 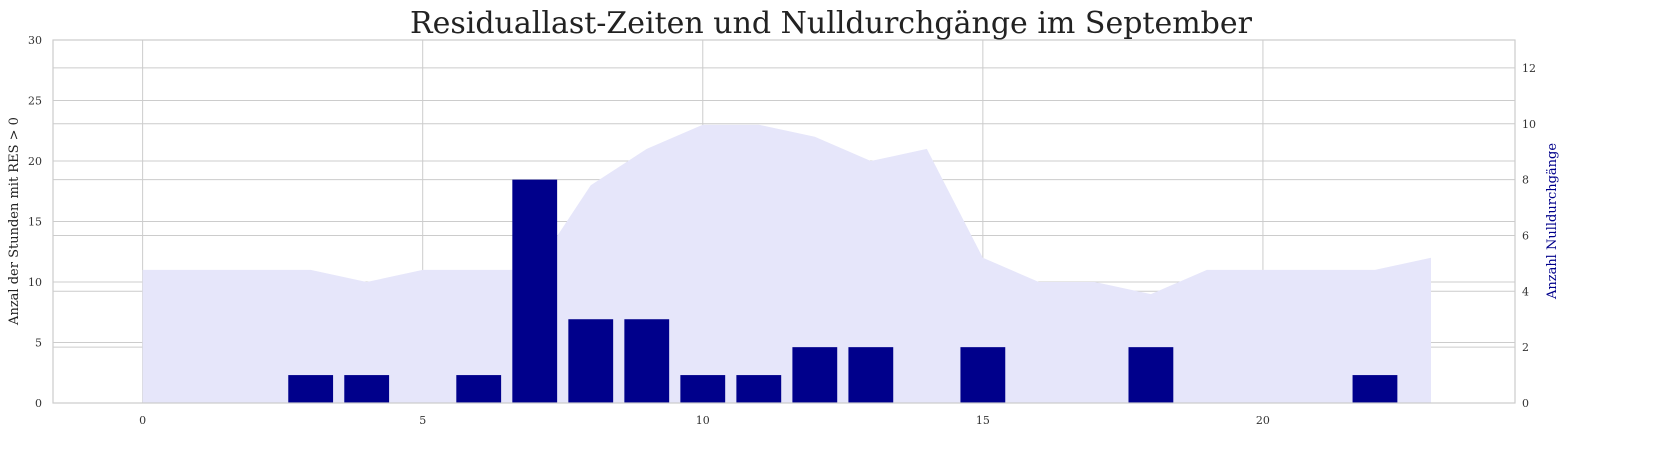 What do you see at coordinates (1525, 291) in the screenshot?
I see `y-tick-label-right: 4` at bounding box center [1525, 291].